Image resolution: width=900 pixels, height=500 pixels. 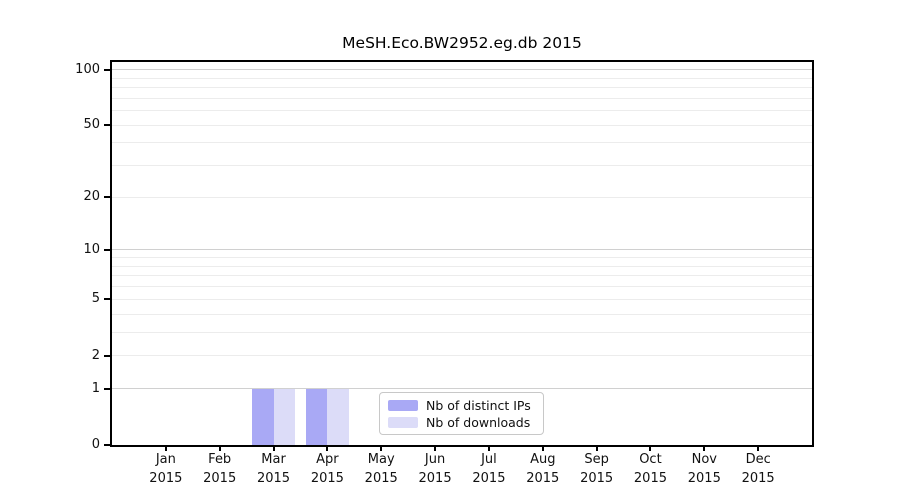 What do you see at coordinates (478, 405) in the screenshot?
I see `legend-label-distinct-ips: Nb of distinct IPs` at bounding box center [478, 405].